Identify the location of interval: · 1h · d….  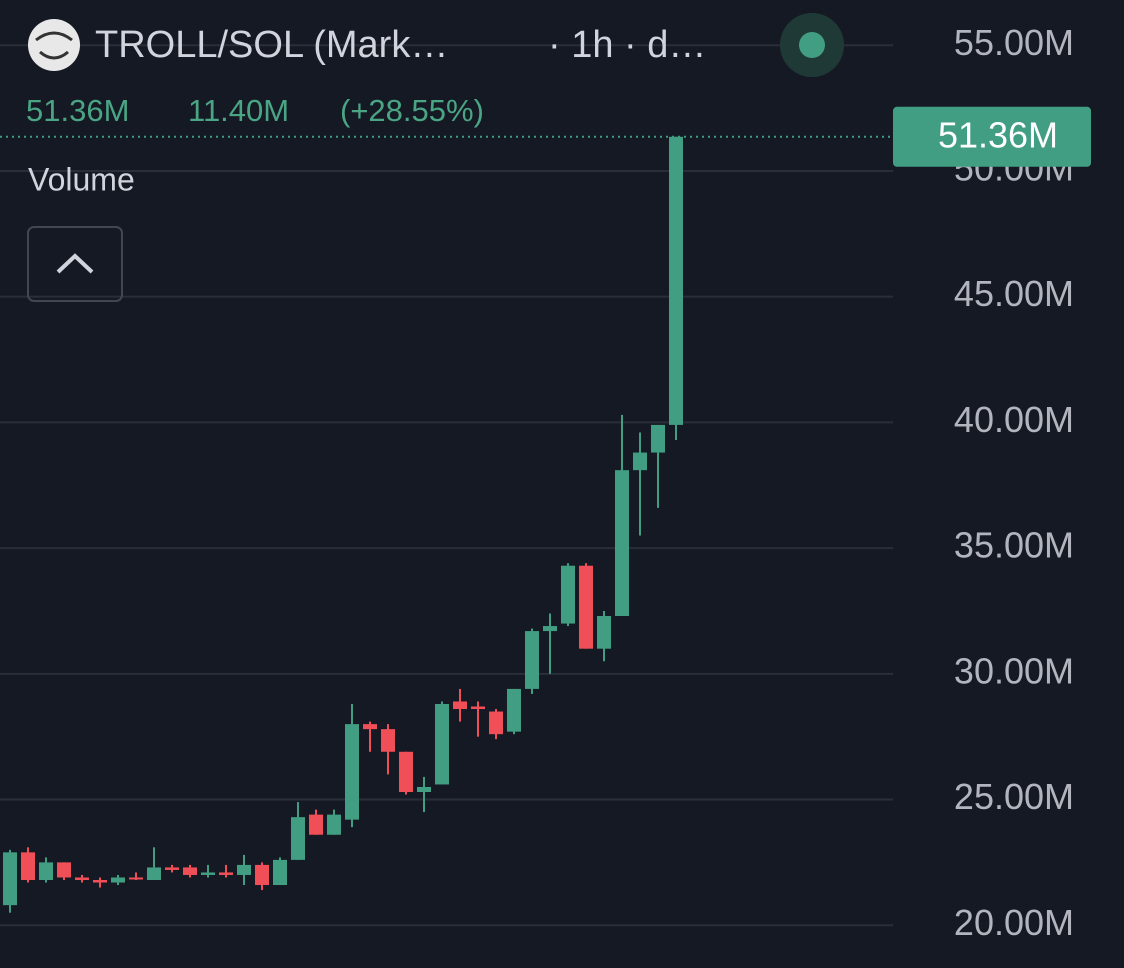
(627, 45).